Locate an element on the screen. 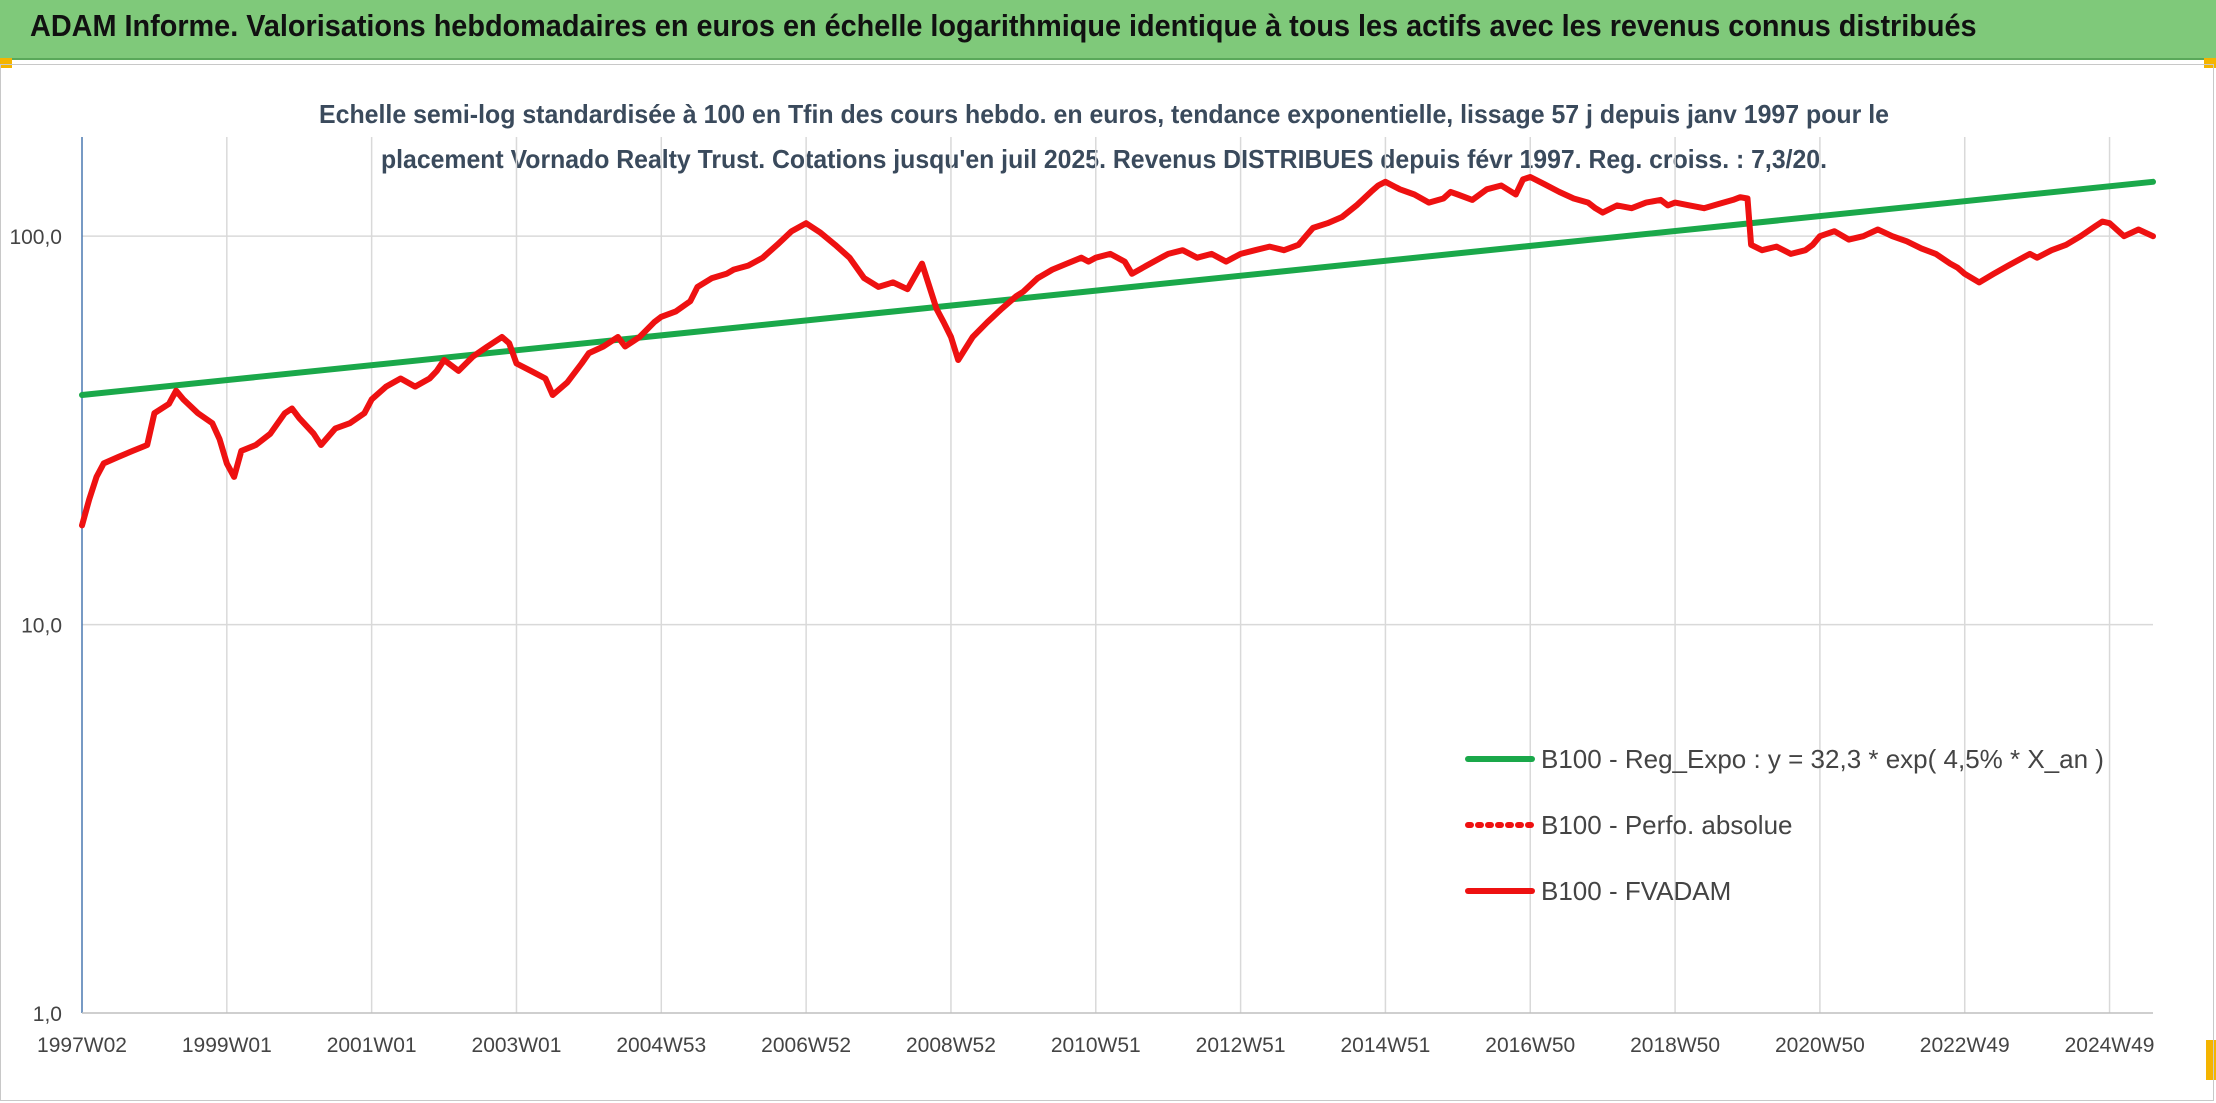  x-tick-label: 2016W50 is located at coordinates (1530, 1045).